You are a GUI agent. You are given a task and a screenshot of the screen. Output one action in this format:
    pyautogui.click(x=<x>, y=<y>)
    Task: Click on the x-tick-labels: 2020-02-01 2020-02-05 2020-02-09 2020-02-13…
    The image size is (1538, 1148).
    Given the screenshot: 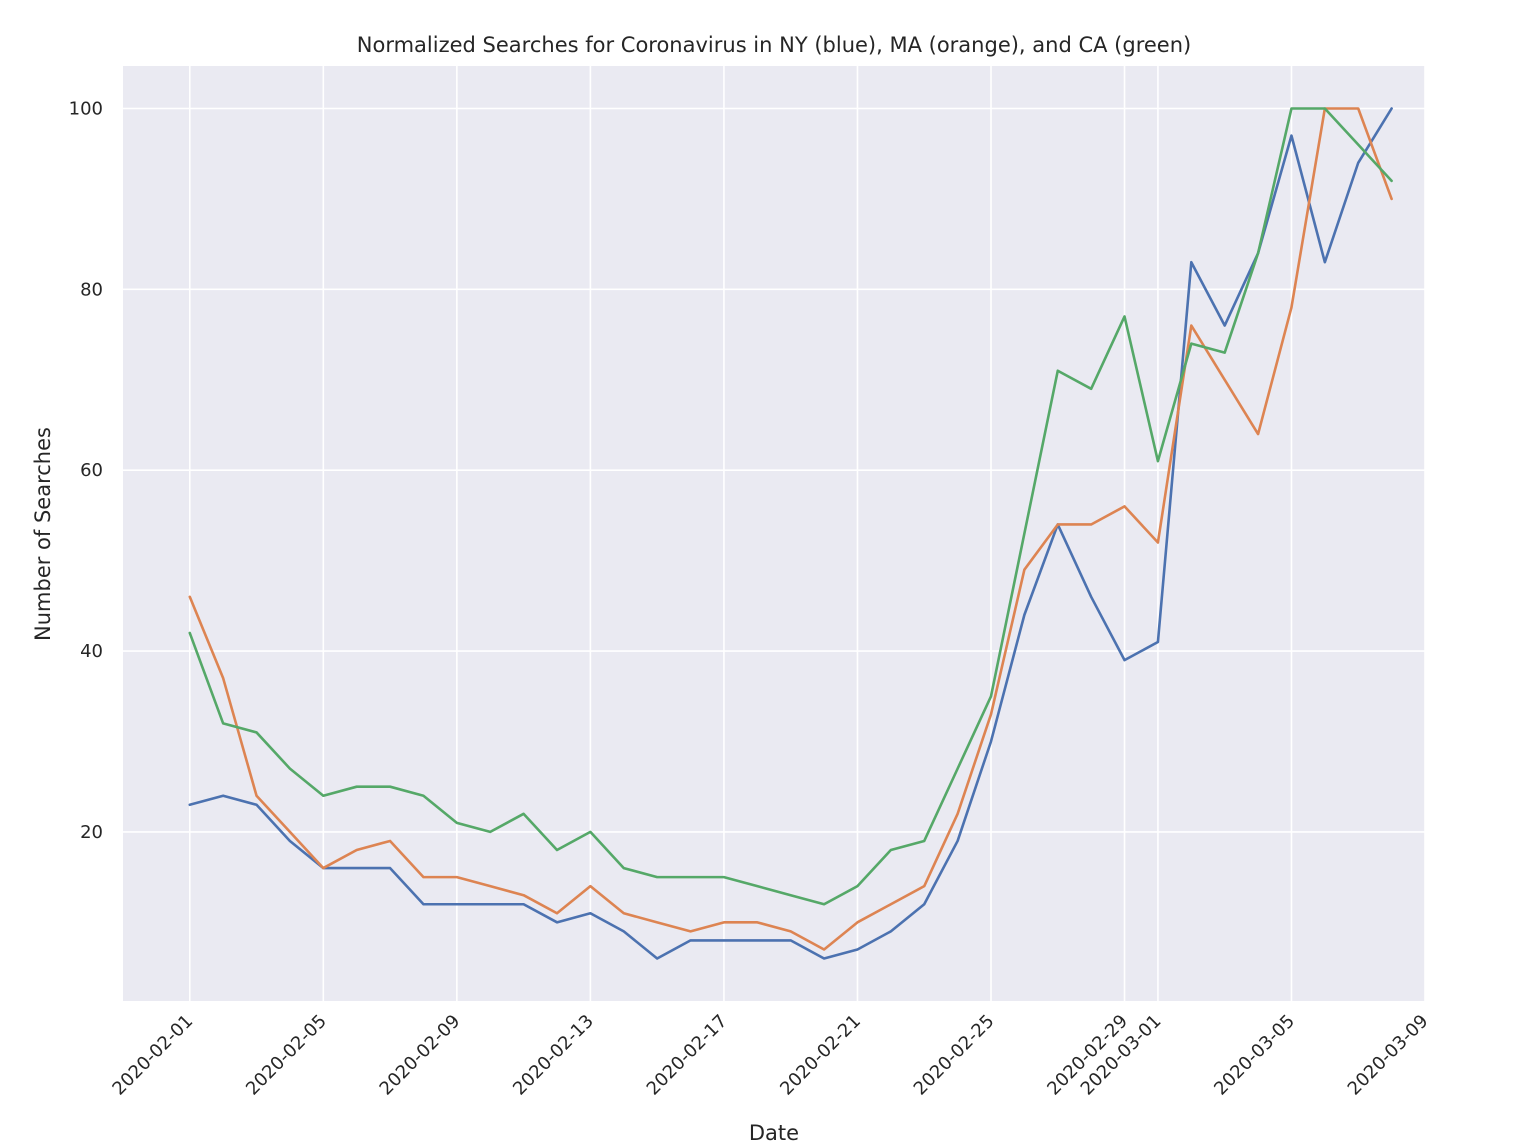 What is the action you would take?
    pyautogui.click(x=770, y=1055)
    